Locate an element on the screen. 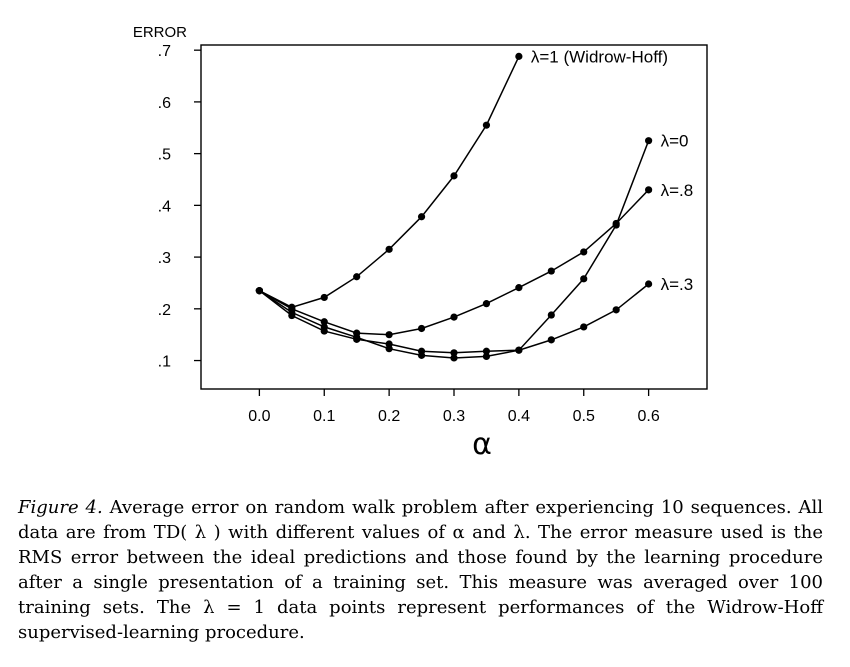 The height and width of the screenshot is (667, 850). y-axis-label: ERROR is located at coordinates (160, 32).